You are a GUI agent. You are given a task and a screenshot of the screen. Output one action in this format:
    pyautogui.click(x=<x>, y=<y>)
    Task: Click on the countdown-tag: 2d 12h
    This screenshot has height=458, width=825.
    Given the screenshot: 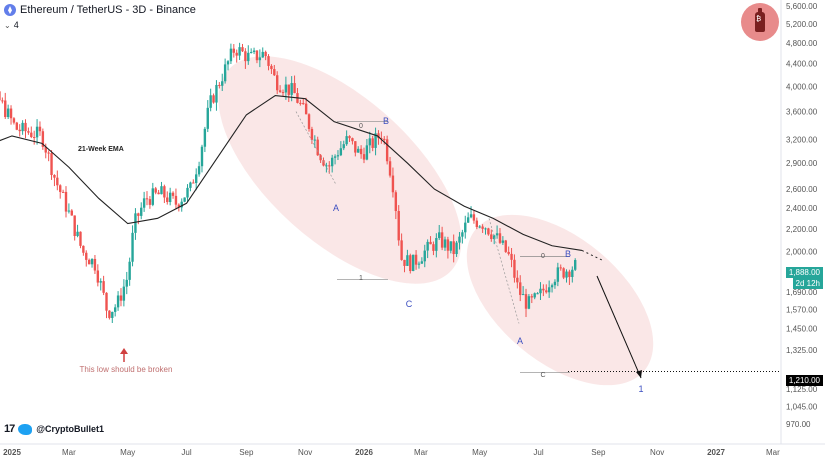 What is the action you would take?
    pyautogui.click(x=807, y=283)
    